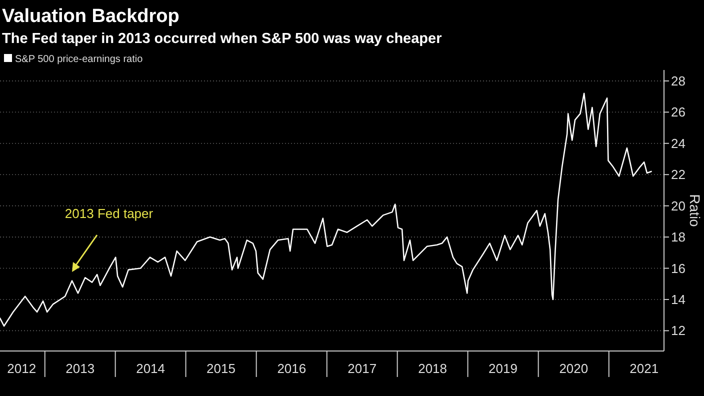  I want to click on chart-title: Valuation Backdrop, so click(91, 16).